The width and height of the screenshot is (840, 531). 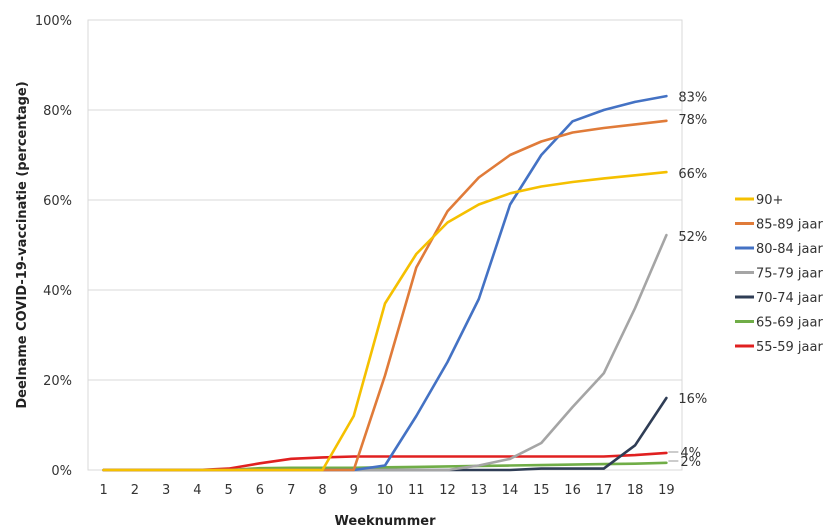 What do you see at coordinates (635, 490) in the screenshot?
I see `x-tick-label: 18` at bounding box center [635, 490].